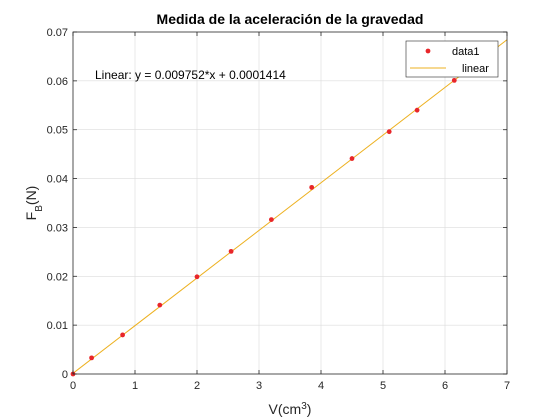 Image resolution: width=560 pixels, height=420 pixels. I want to click on y-tick-label: 0.04, so click(57, 180).